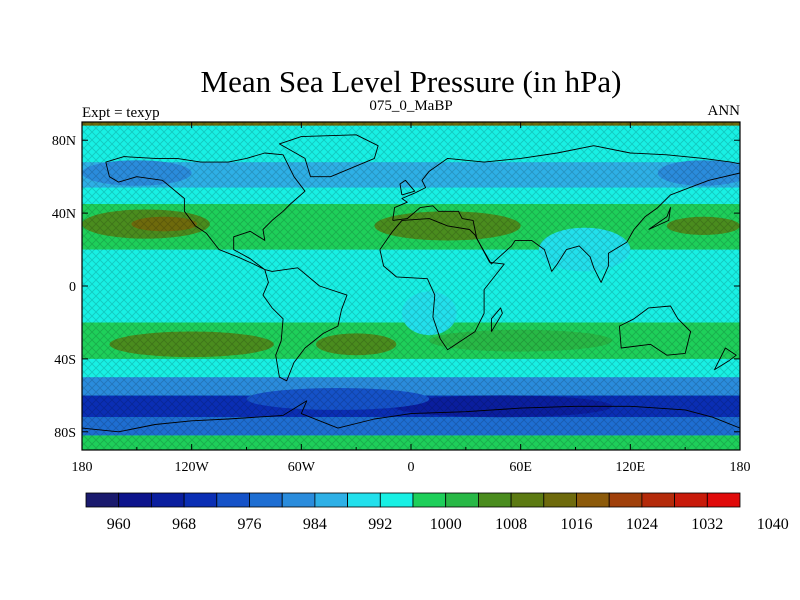 The width and height of the screenshot is (800, 600). Describe the element at coordinates (65, 433) in the screenshot. I see `y-tick-label: 80S` at that location.